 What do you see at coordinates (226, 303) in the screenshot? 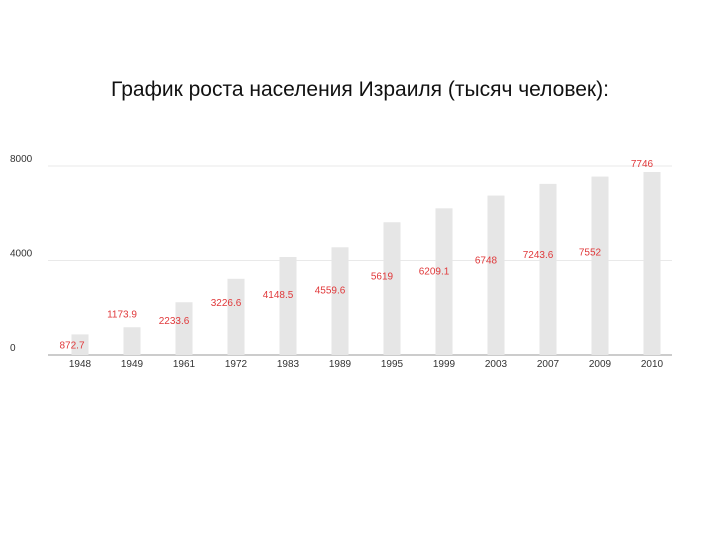
I see `data-label: 3226.6` at bounding box center [226, 303].